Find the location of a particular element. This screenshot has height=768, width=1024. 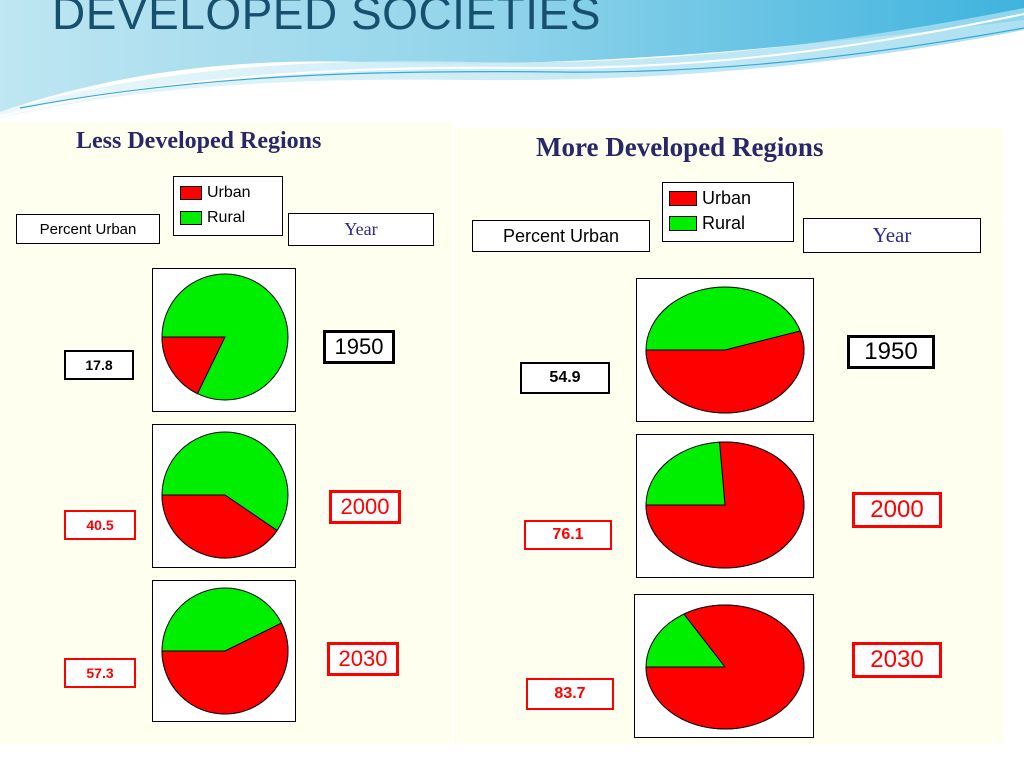

percent-value-2000: 76.1 is located at coordinates (568, 535).